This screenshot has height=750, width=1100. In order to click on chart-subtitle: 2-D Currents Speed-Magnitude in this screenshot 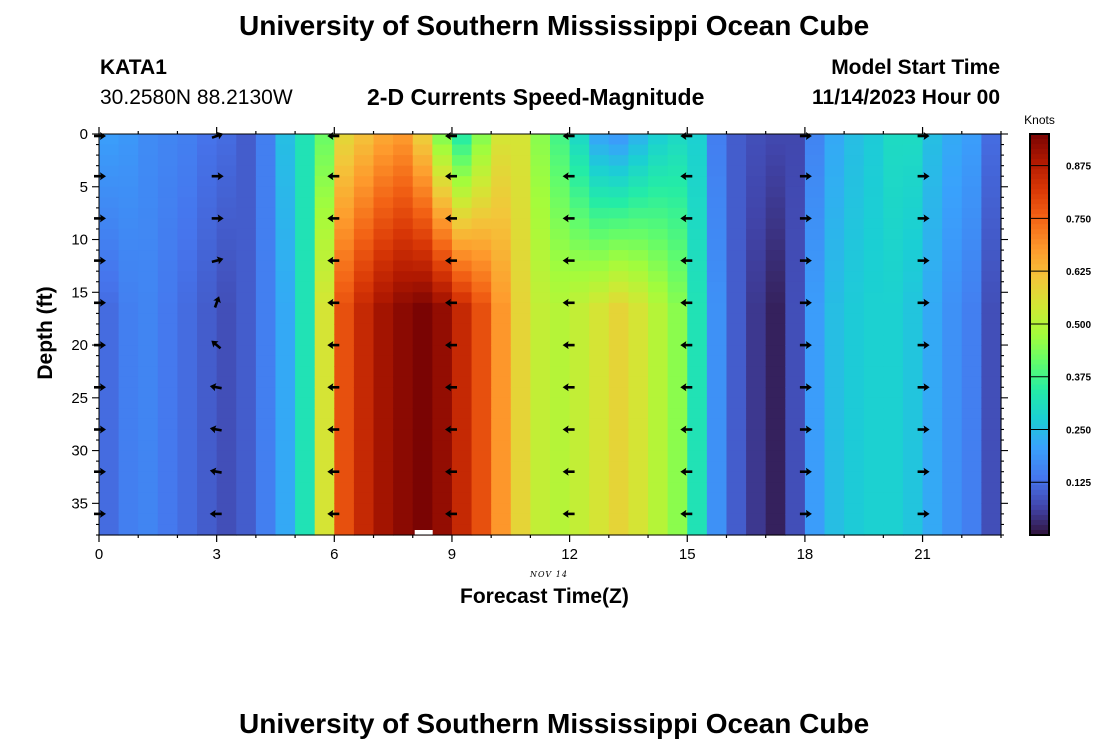, I will do `click(536, 97)`.